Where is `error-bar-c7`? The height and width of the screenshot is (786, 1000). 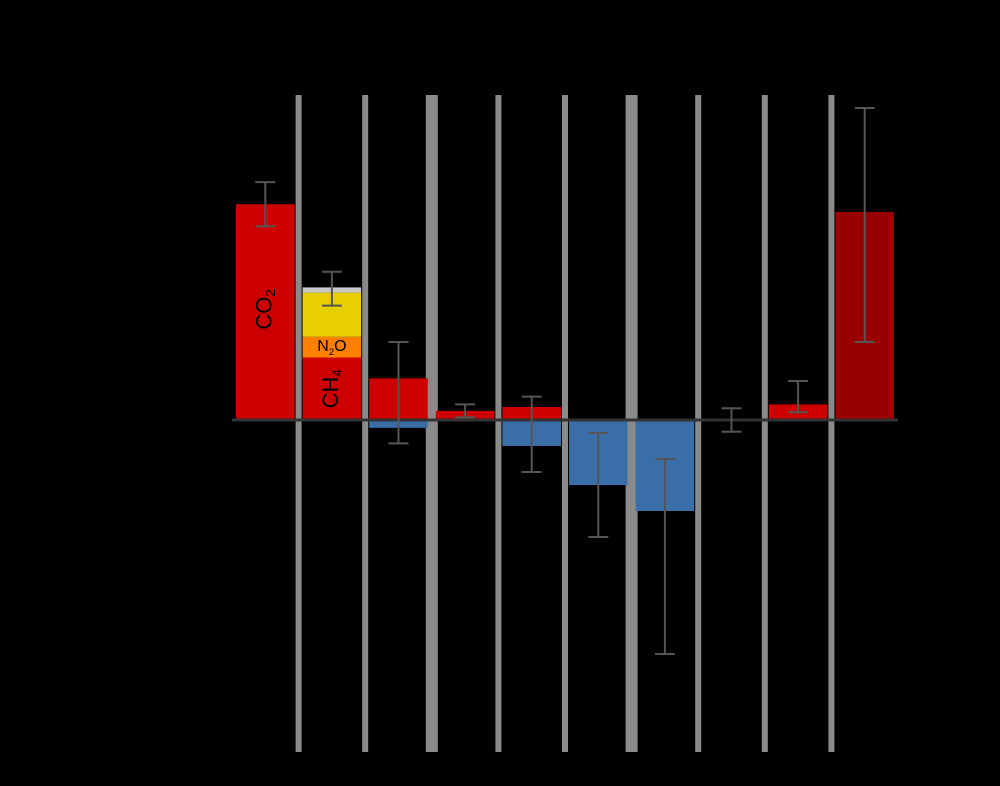 error-bar-c7 is located at coordinates (664, 556).